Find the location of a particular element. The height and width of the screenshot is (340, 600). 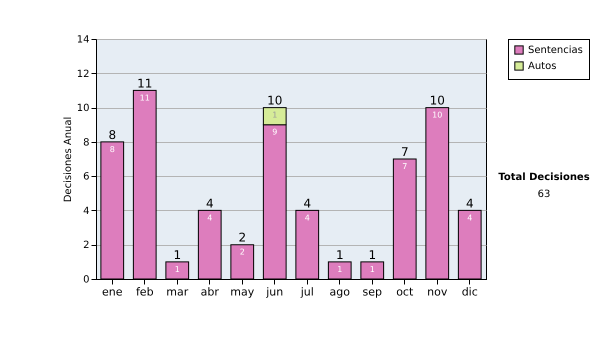

total-label: 11 is located at coordinates (144, 83).